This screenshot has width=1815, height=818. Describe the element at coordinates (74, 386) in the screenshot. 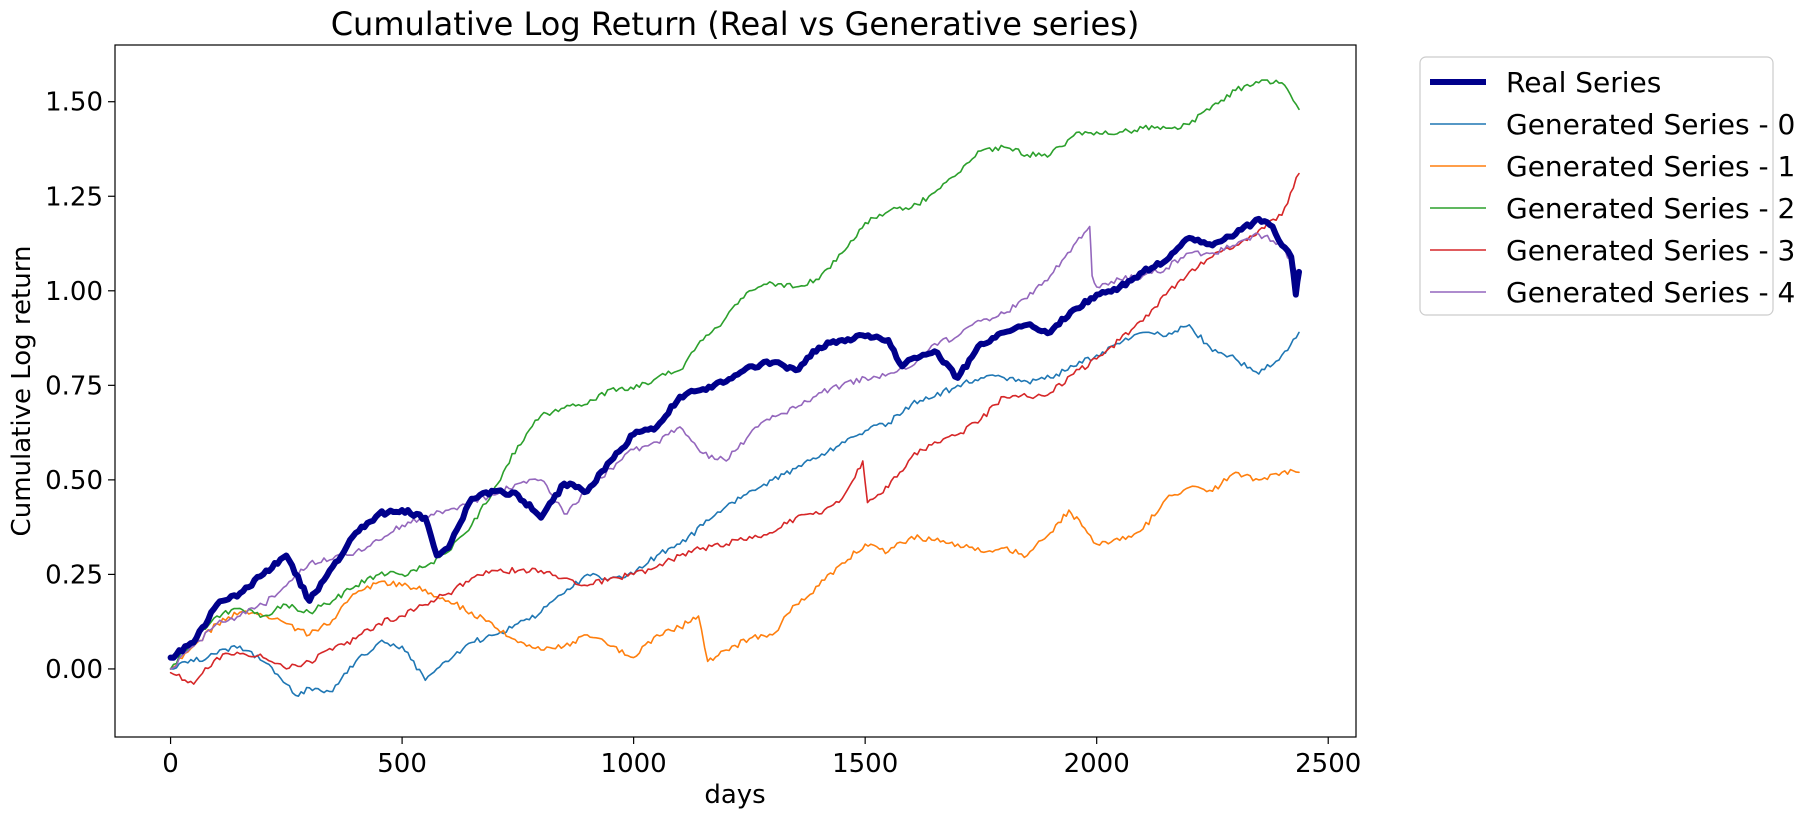

I see `y-tick-label: 0.75` at that location.